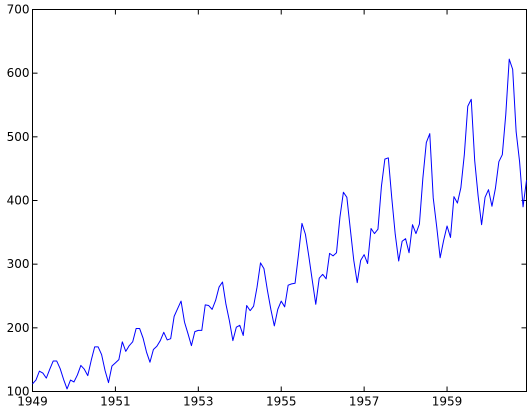 This screenshot has height=409, width=530. Describe the element at coordinates (18, 392) in the screenshot. I see `y-tick-label: 100` at that location.